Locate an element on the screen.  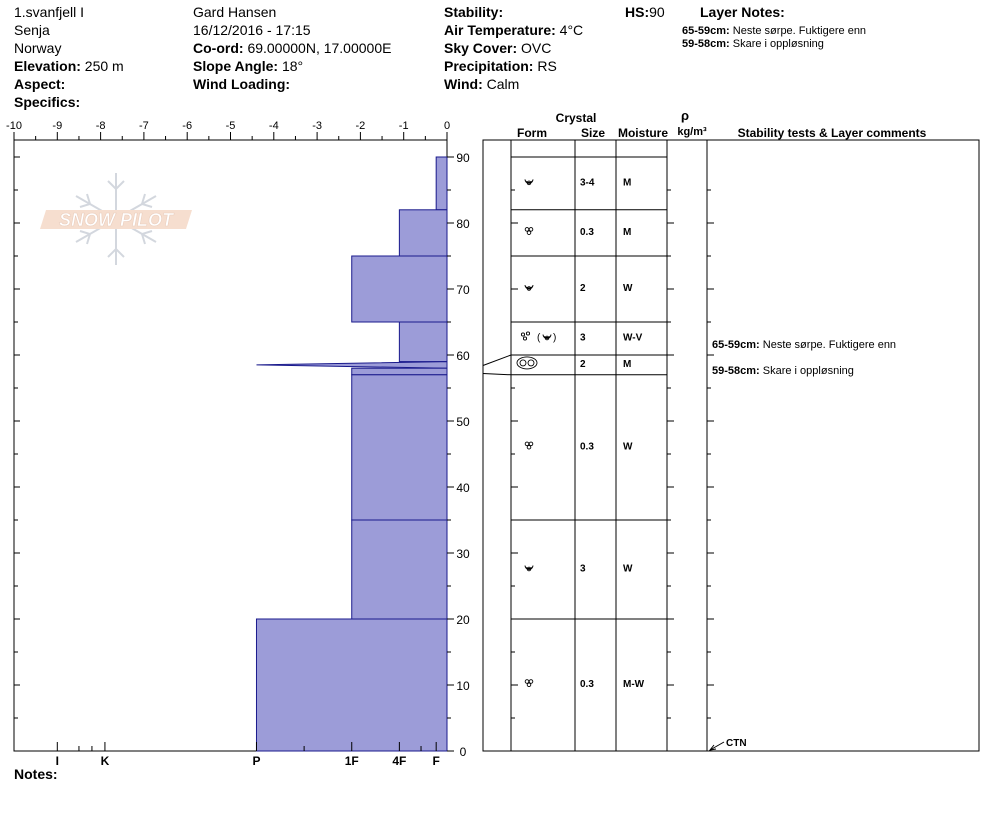
layer-note-2: 59-58cm: Skare i oppløsning is located at coordinates (753, 44).